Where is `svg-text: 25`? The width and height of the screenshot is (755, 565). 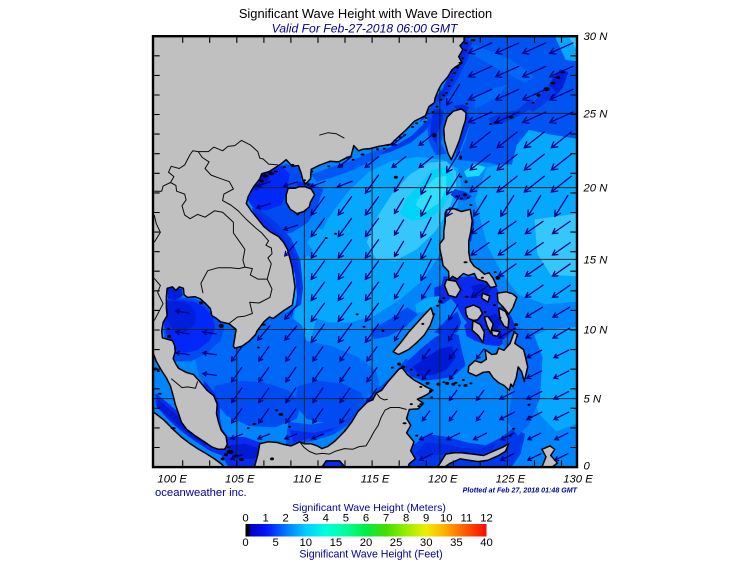
svg-text: 25 is located at coordinates (396, 543).